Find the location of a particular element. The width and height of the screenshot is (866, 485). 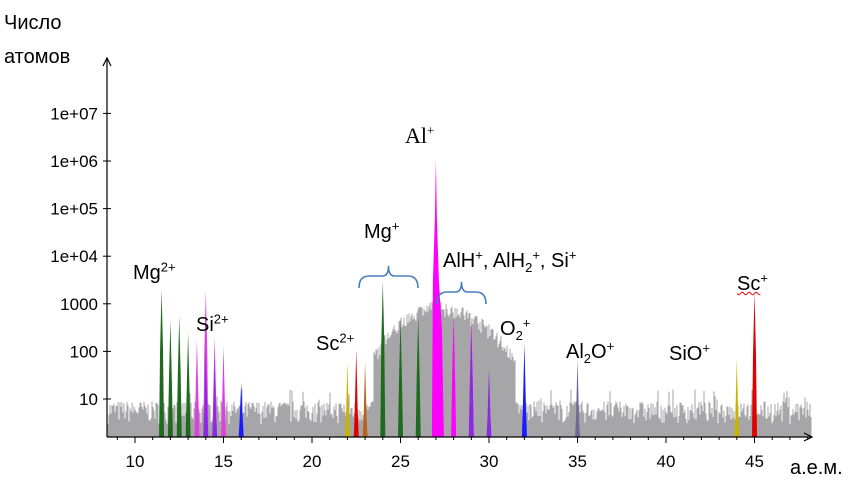

bracket-layer is located at coordinates (422, 285).